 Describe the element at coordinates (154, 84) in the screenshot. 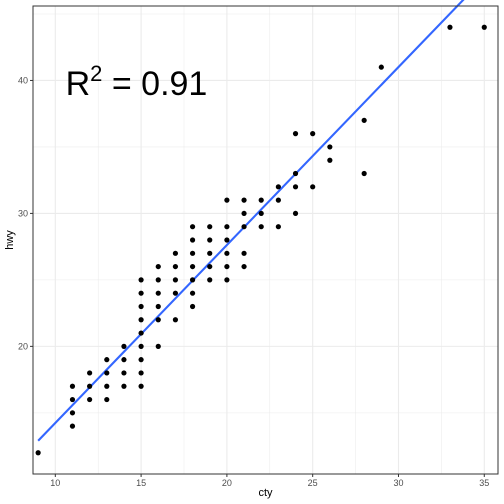

I see `annotation-value: = 0.91` at that location.